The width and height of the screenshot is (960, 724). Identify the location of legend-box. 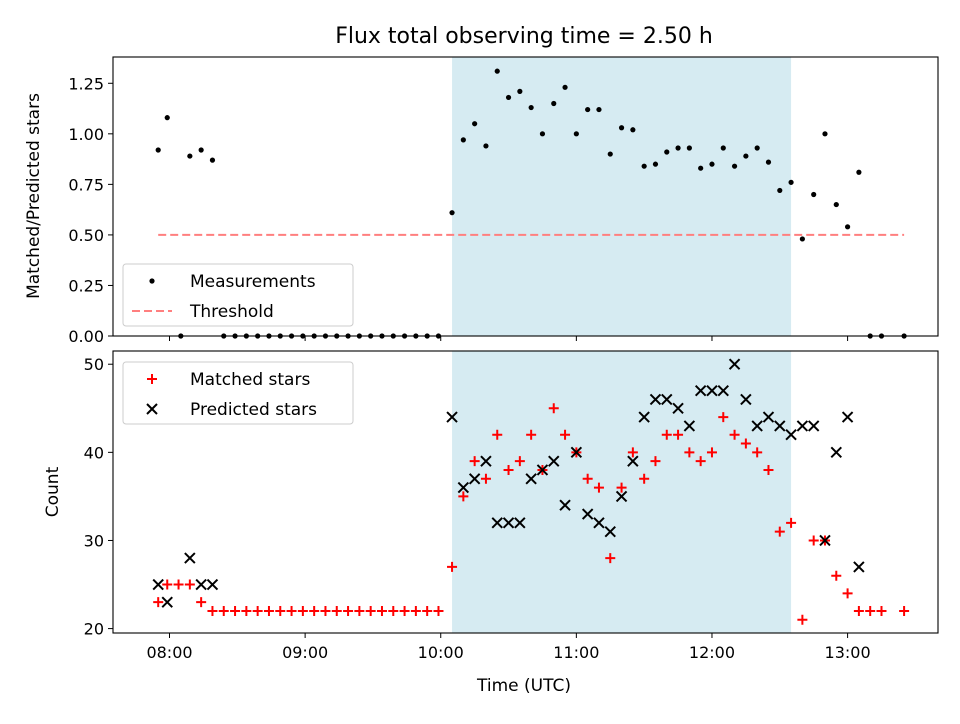
(238, 295).